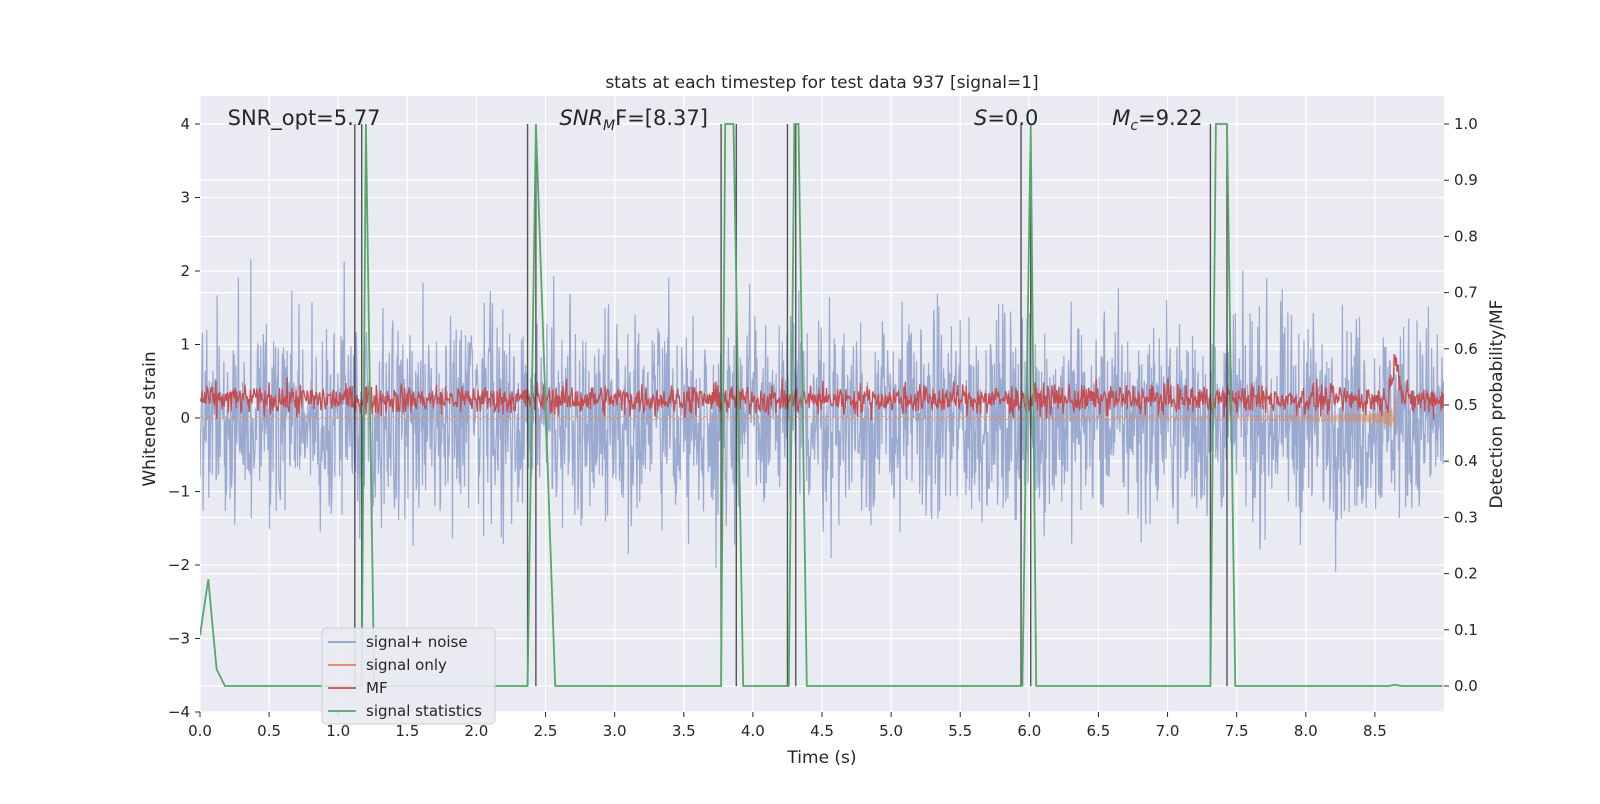 The width and height of the screenshot is (1600, 804). Describe the element at coordinates (1466, 236) in the screenshot. I see `right-tick-label: 0.8` at that location.